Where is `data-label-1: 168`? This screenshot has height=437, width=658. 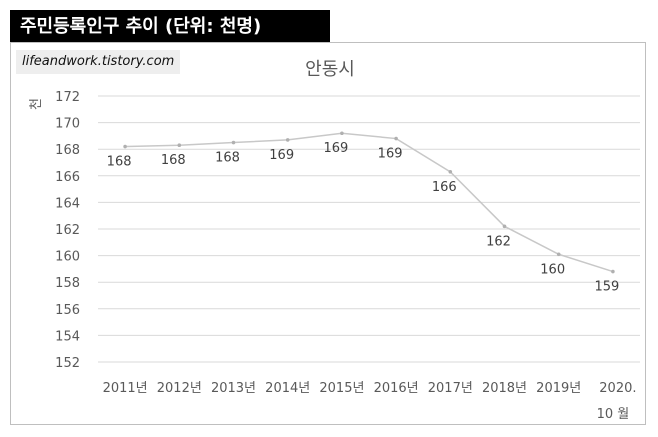
data-label-1: 168 is located at coordinates (173, 160).